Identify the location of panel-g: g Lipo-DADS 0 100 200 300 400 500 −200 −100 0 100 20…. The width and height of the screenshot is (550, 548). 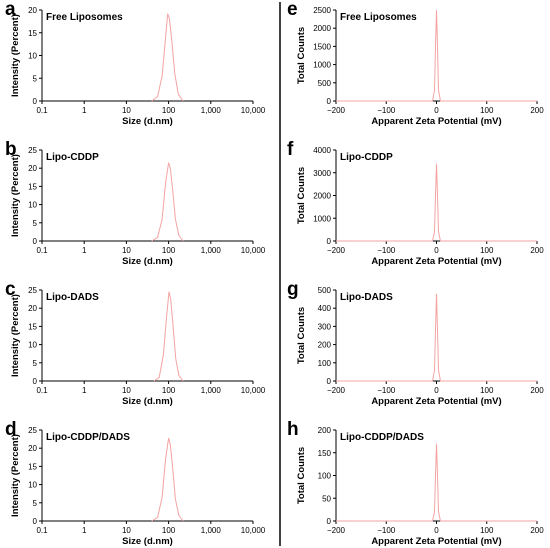
(415, 343).